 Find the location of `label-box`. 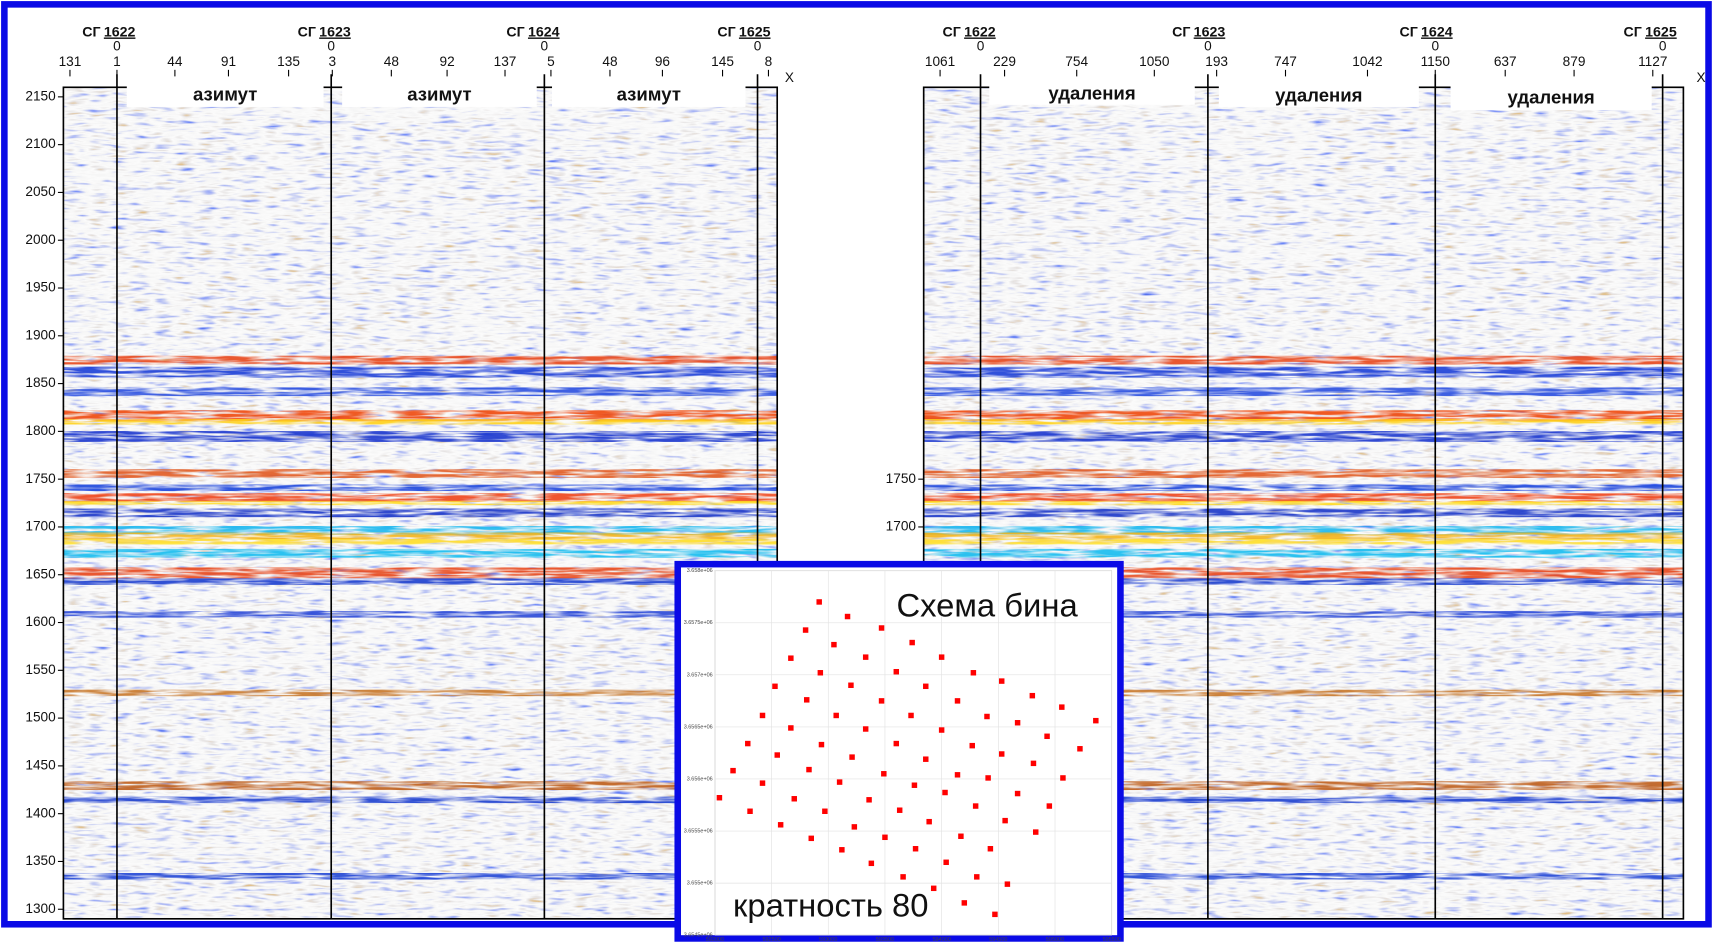

label-box is located at coordinates (1551, 98).